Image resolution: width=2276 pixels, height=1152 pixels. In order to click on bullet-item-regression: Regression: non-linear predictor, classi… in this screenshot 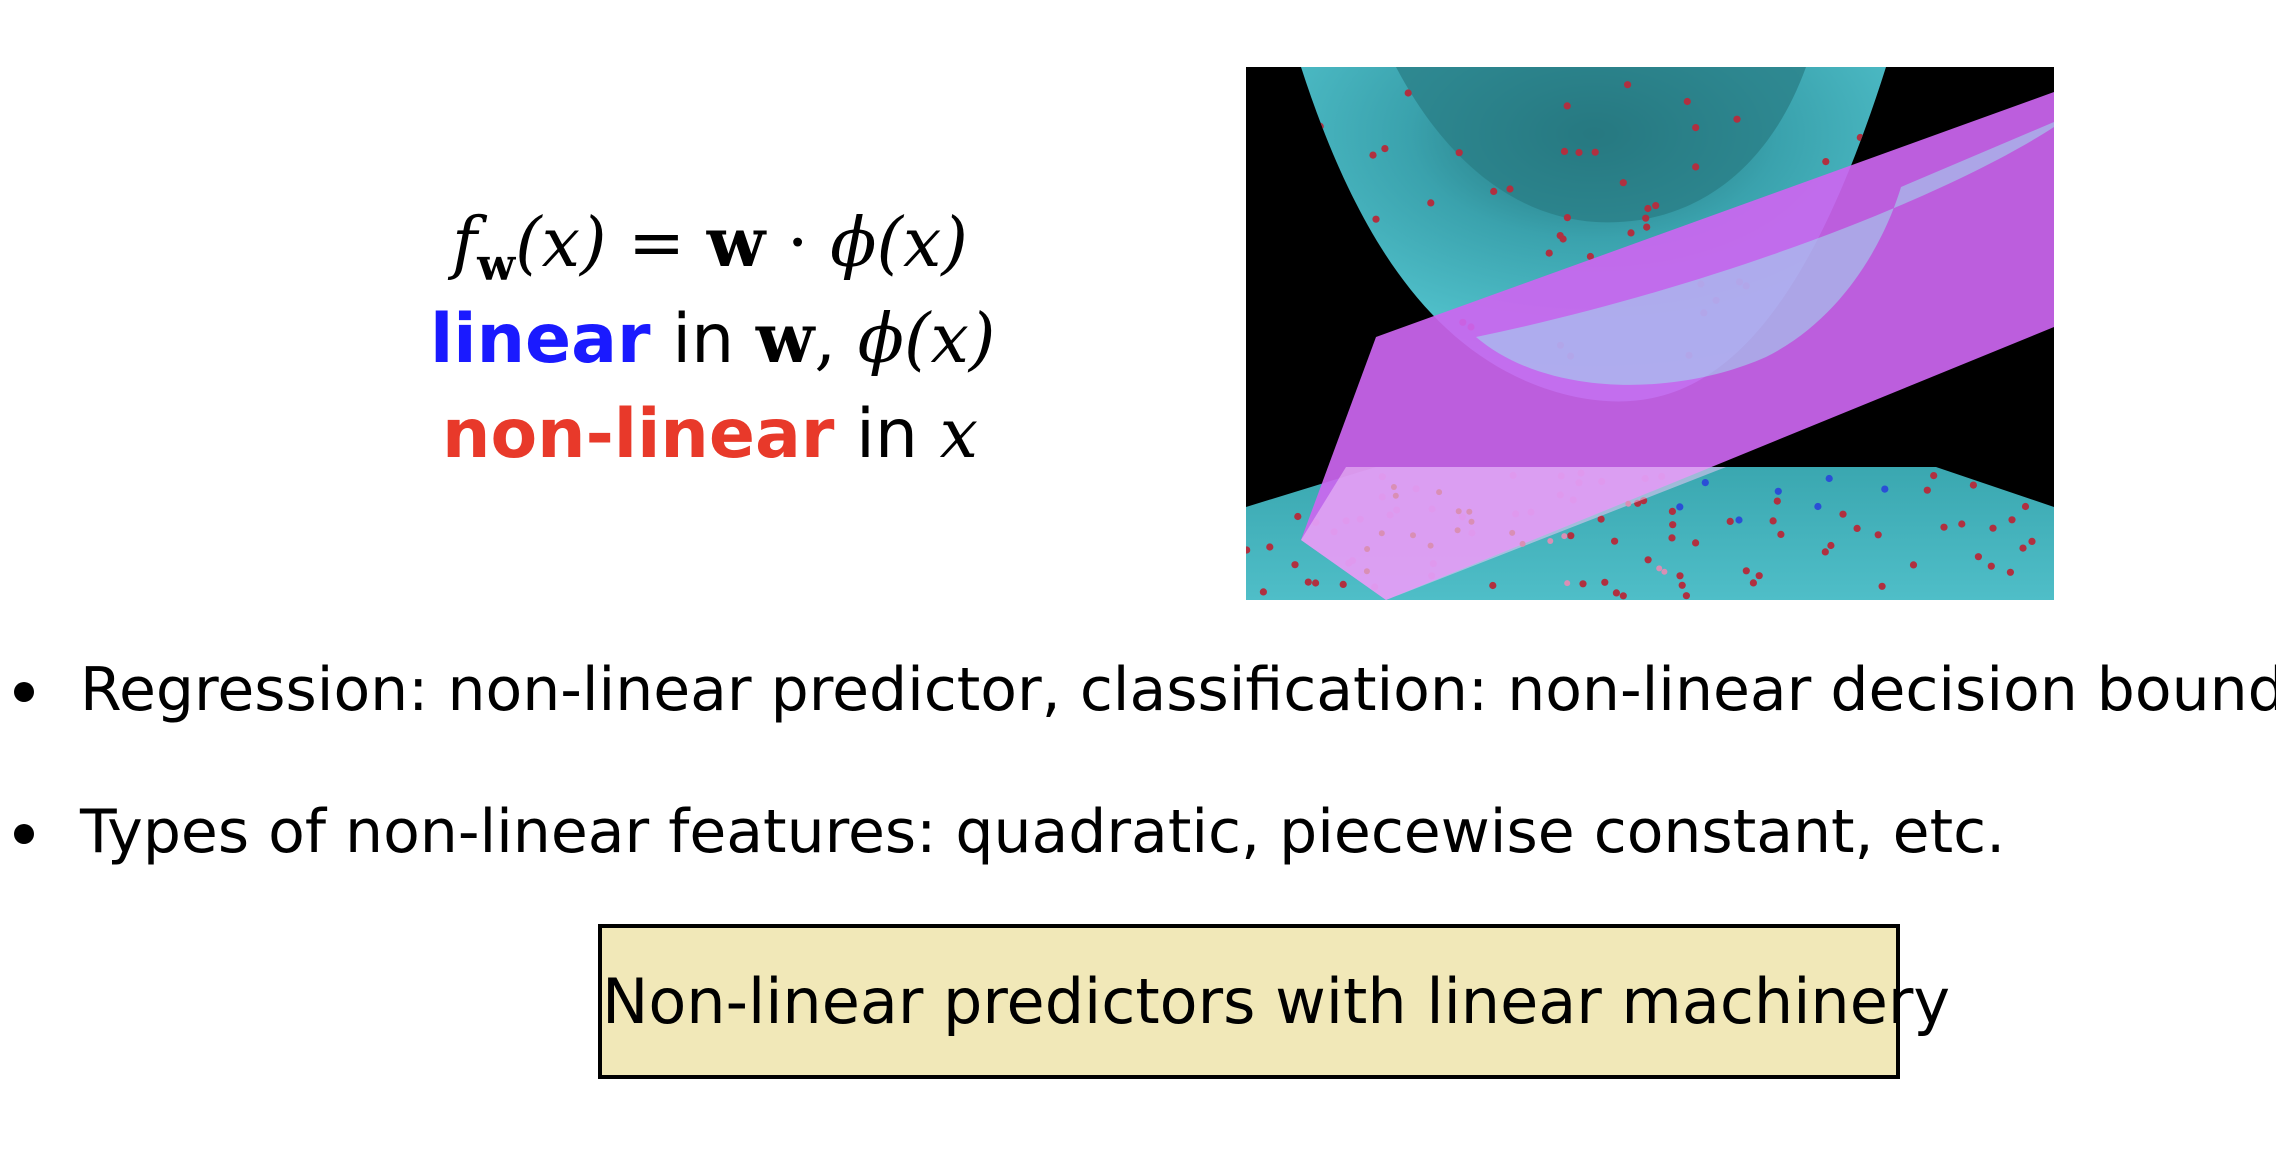, I will do `click(1138, 690)`.